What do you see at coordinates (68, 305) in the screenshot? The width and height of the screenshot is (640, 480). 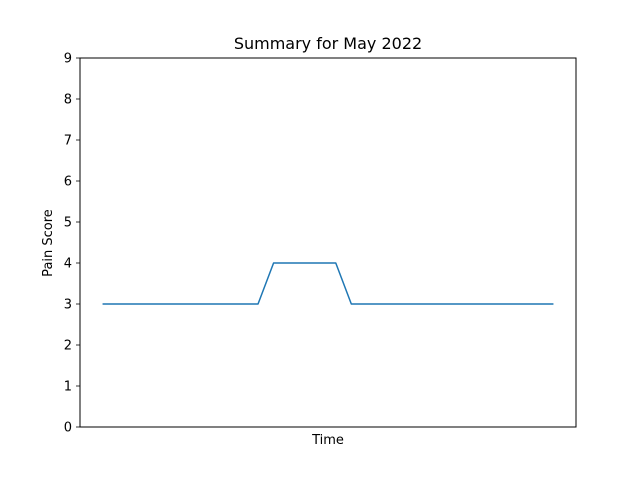 I see `y-tick-label: 3` at bounding box center [68, 305].